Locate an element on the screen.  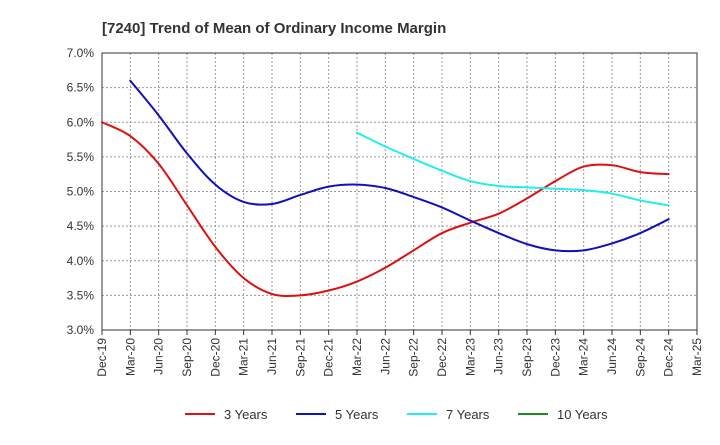
x-tick-label: Sep-22 is located at coordinates (414, 357).